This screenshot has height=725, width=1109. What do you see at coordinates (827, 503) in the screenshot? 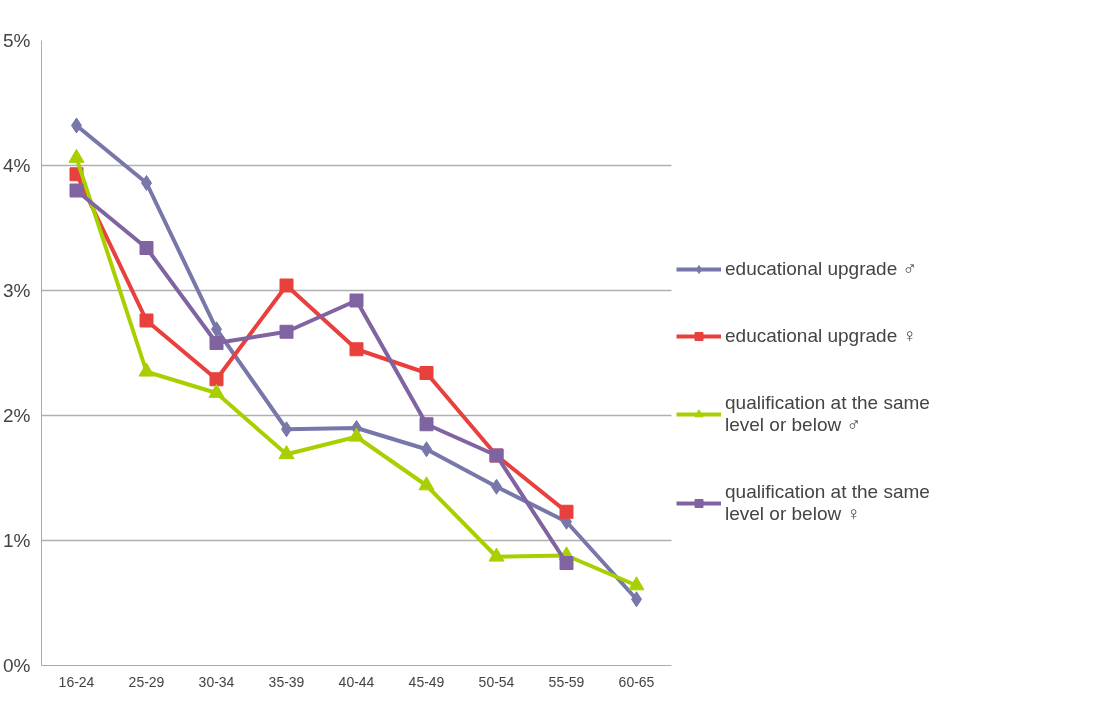
I see `legend-label: qualification at the same level or below ♀` at bounding box center [827, 503].